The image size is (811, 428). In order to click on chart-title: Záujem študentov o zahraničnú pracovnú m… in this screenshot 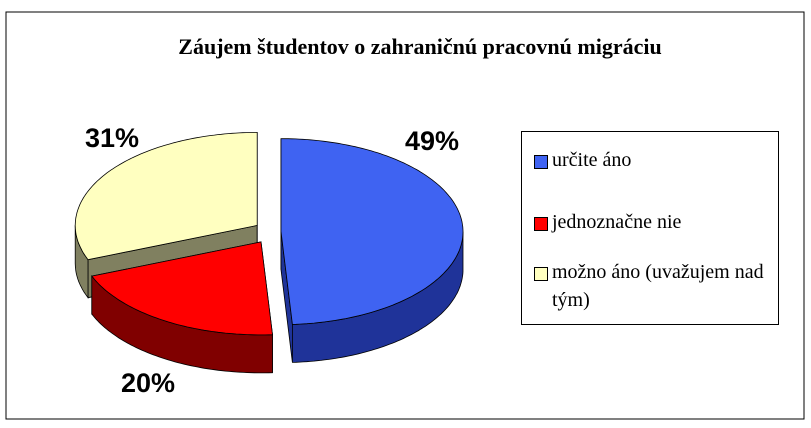, I will do `click(419, 46)`.